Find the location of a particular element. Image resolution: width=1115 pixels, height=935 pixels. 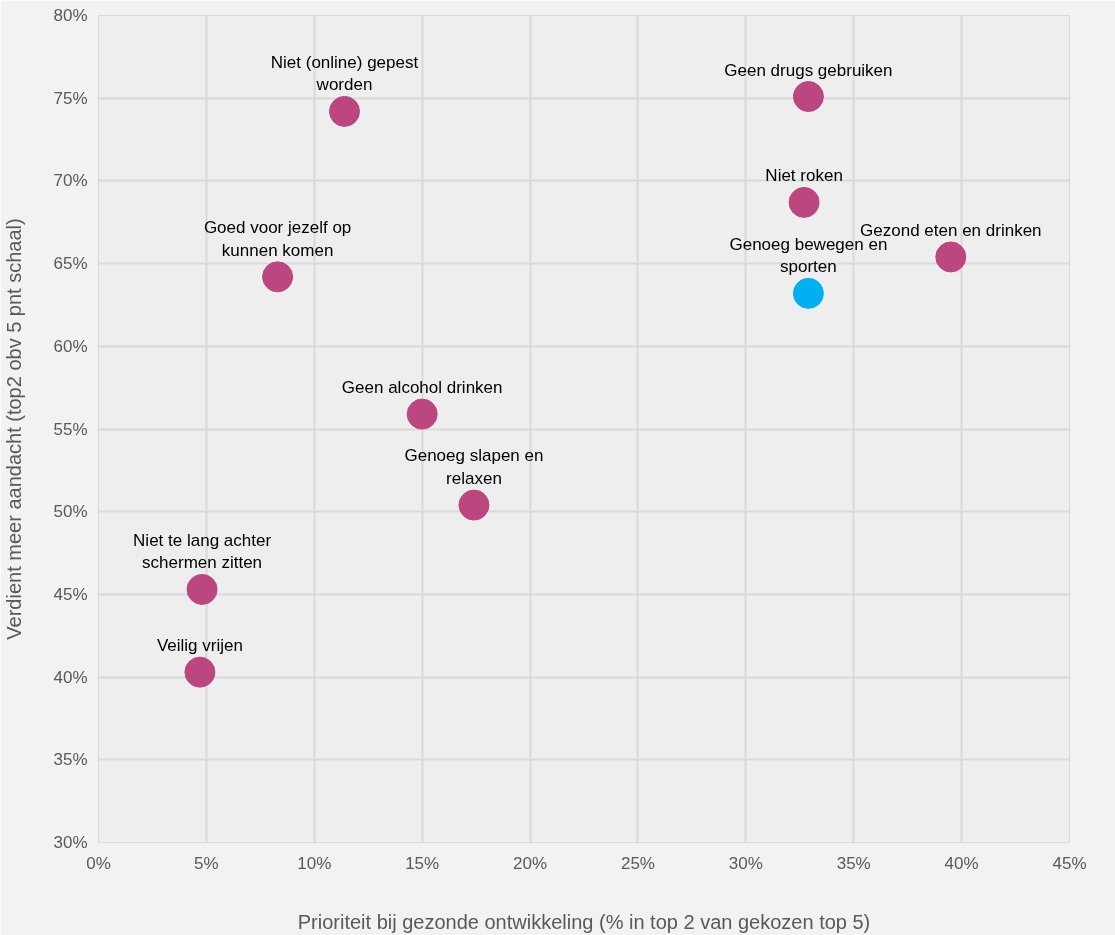

y-axis-title: Verdient meer aandacht (top2 obv 5 pnt schaal) is located at coordinates (14, 429).